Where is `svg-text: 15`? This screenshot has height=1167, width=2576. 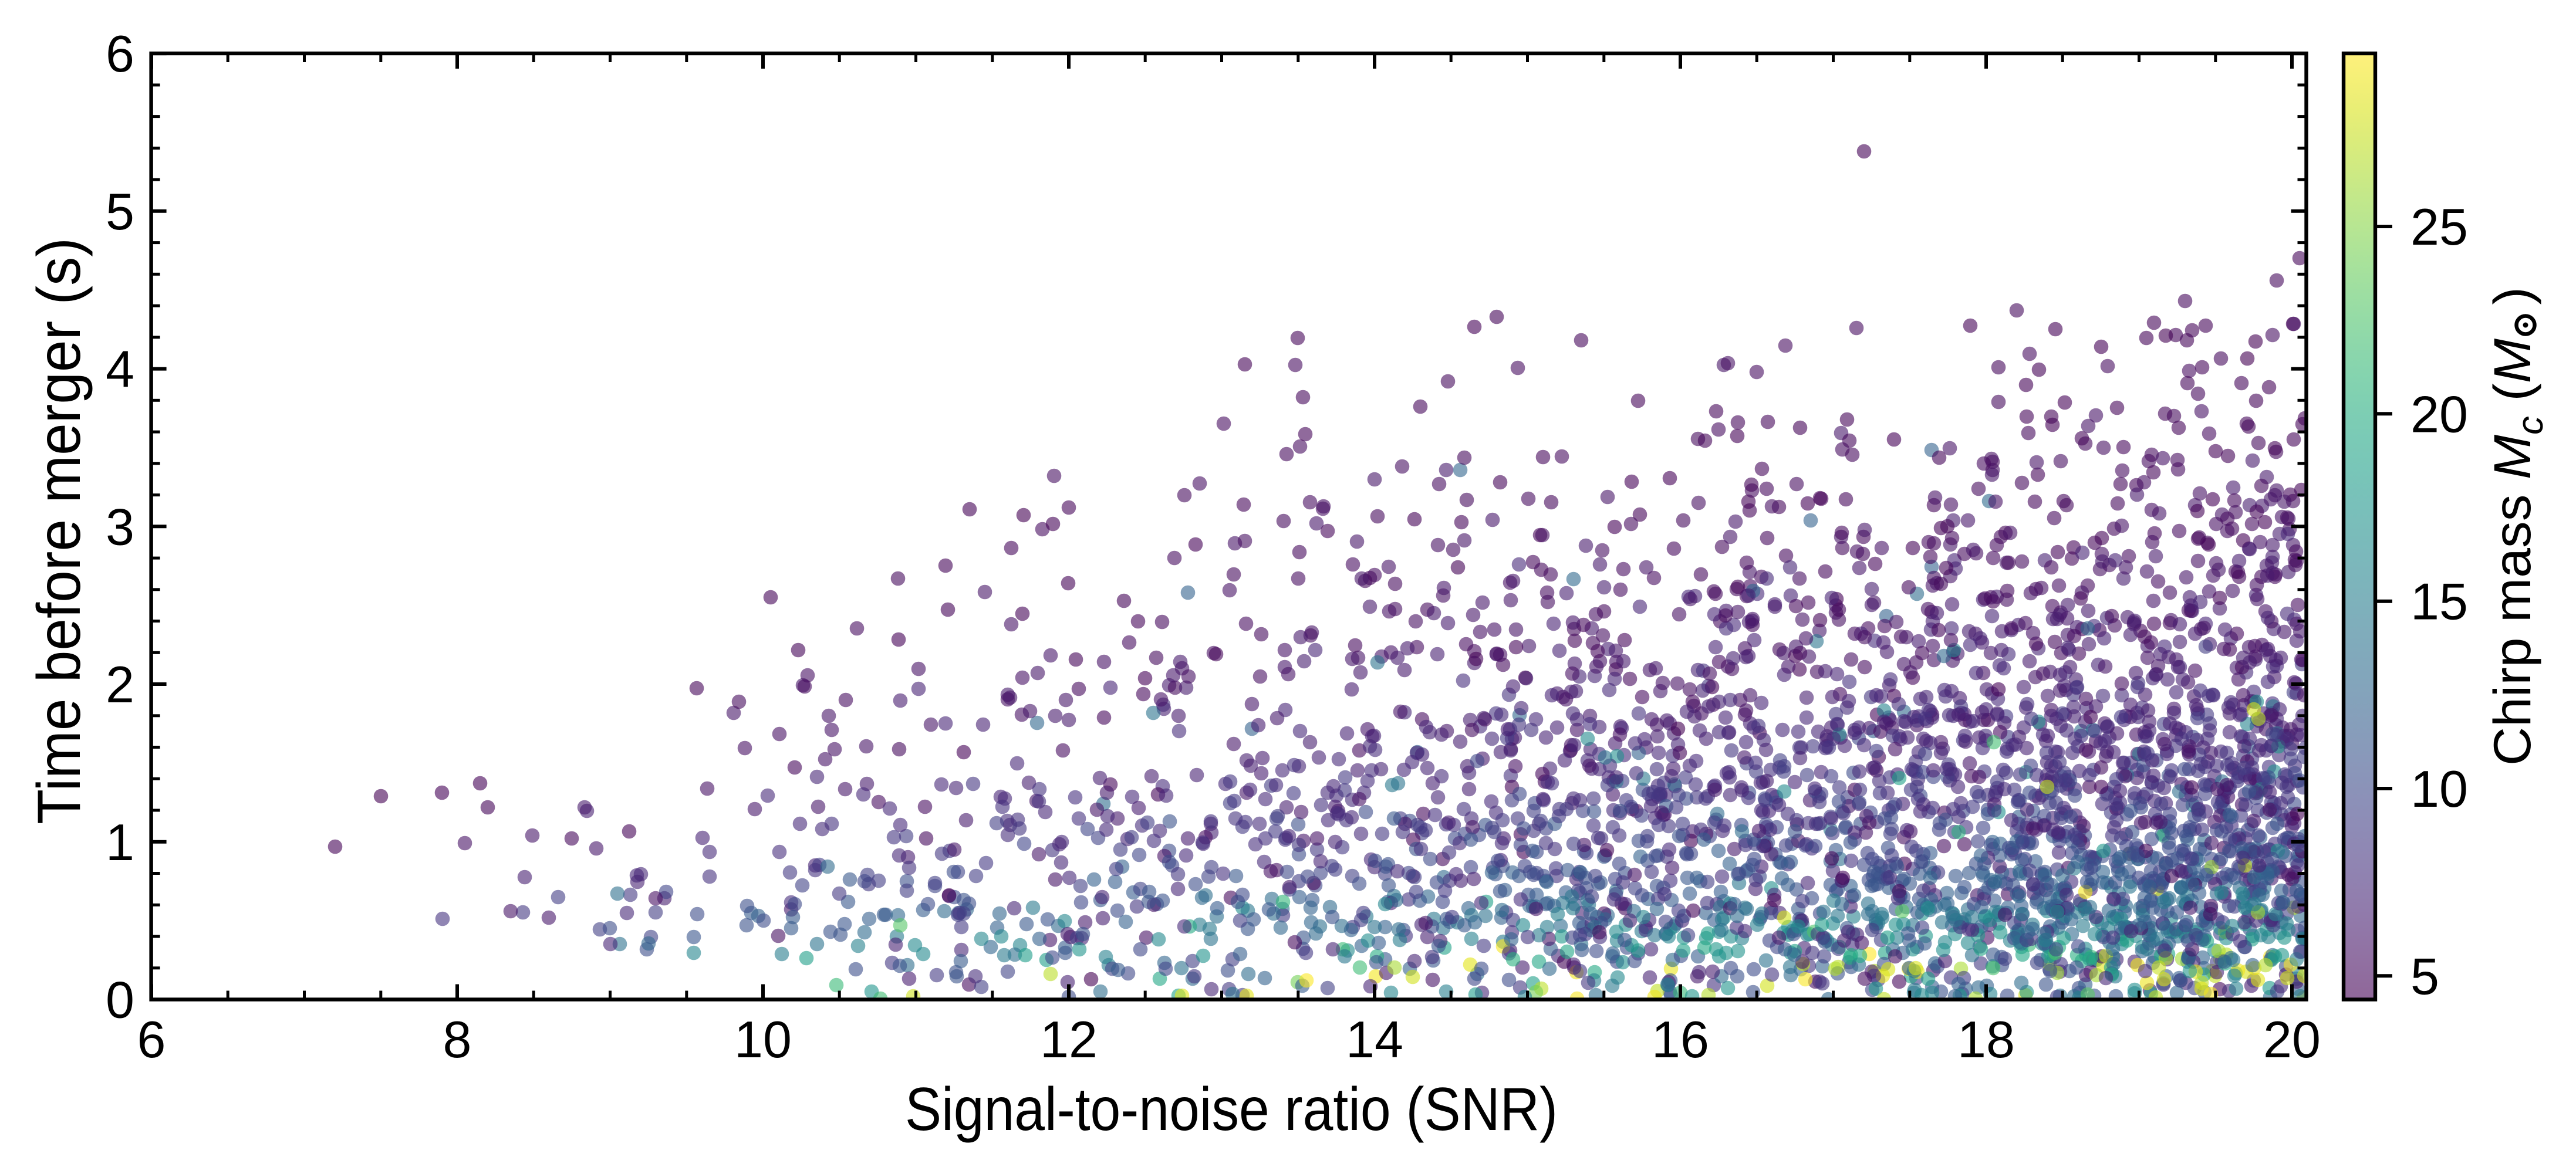 svg-text: 15 is located at coordinates (2439, 602).